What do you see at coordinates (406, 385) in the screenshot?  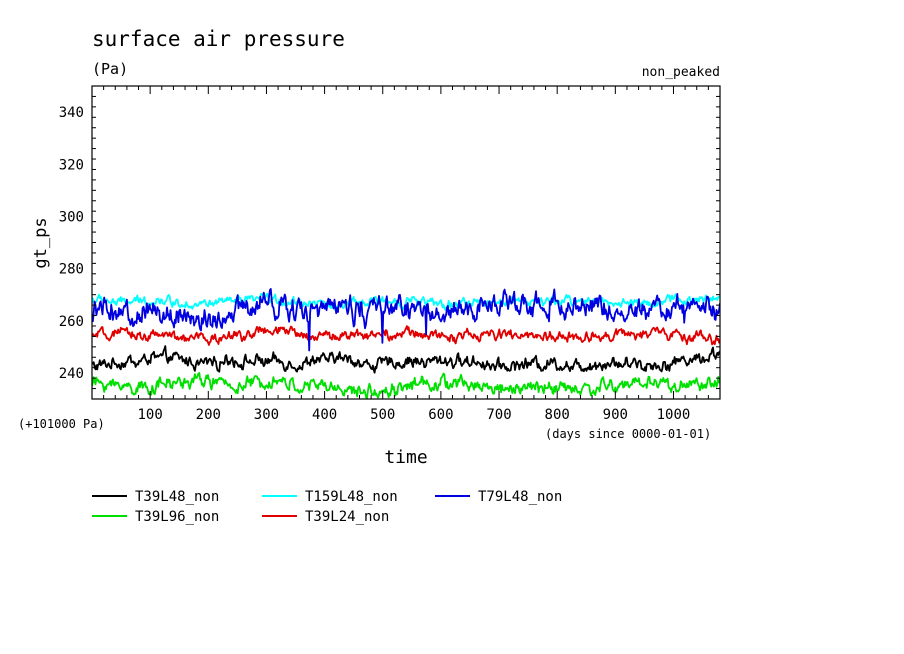 I see `series-line-T39L96_non` at bounding box center [406, 385].